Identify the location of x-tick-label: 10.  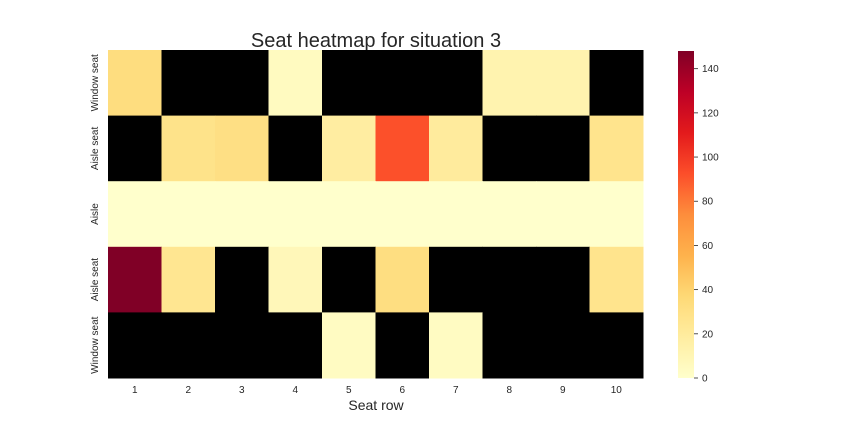
(617, 390).